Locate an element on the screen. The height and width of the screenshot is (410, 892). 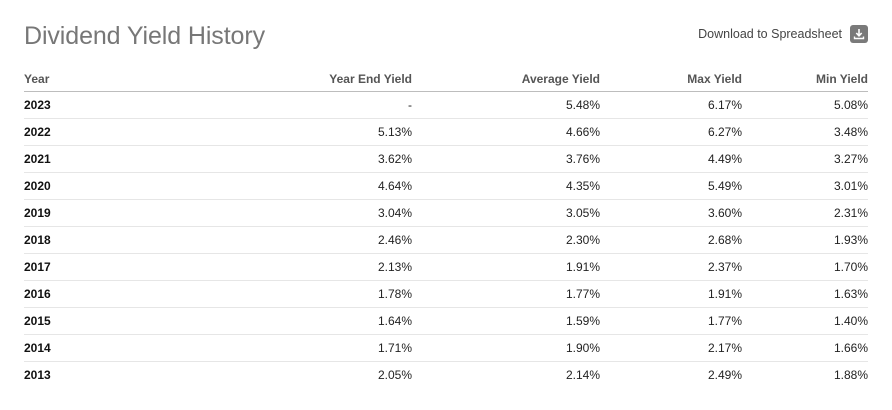
table-row: 2022 5.13% 4.66% 6.27% 3.48% is located at coordinates (446, 132).